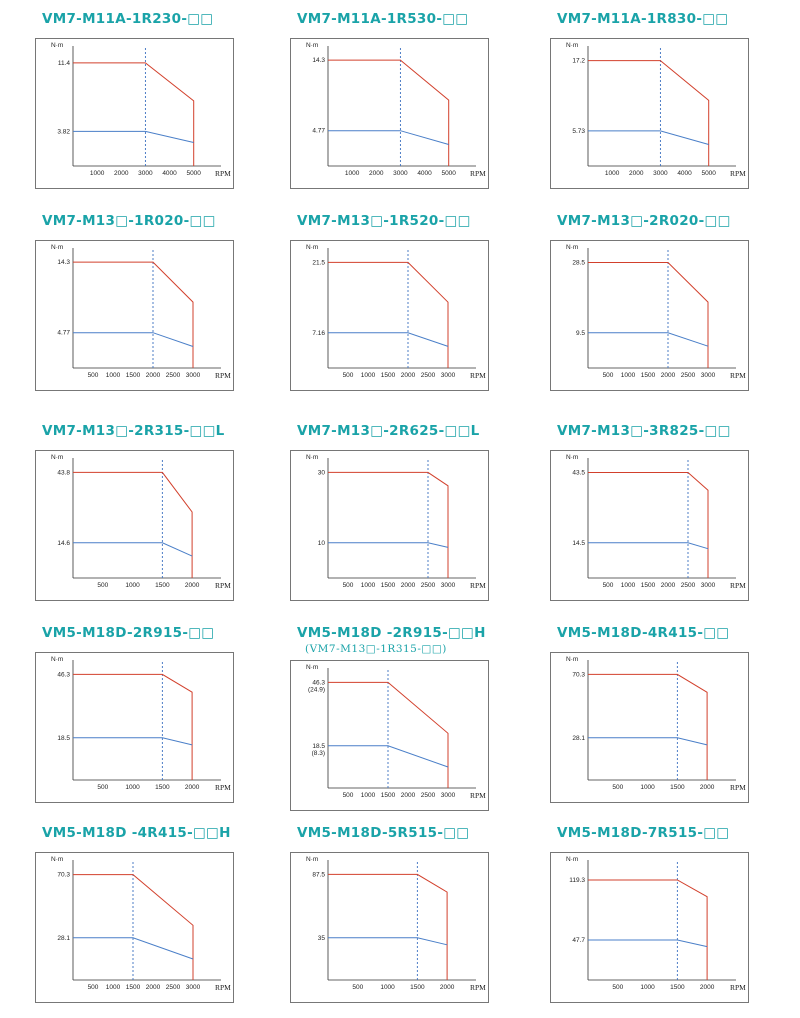 This screenshot has height=1018, width=800. What do you see at coordinates (383, 19) in the screenshot?
I see `chart-title: VM7-M11A-1R530-□□` at bounding box center [383, 19].